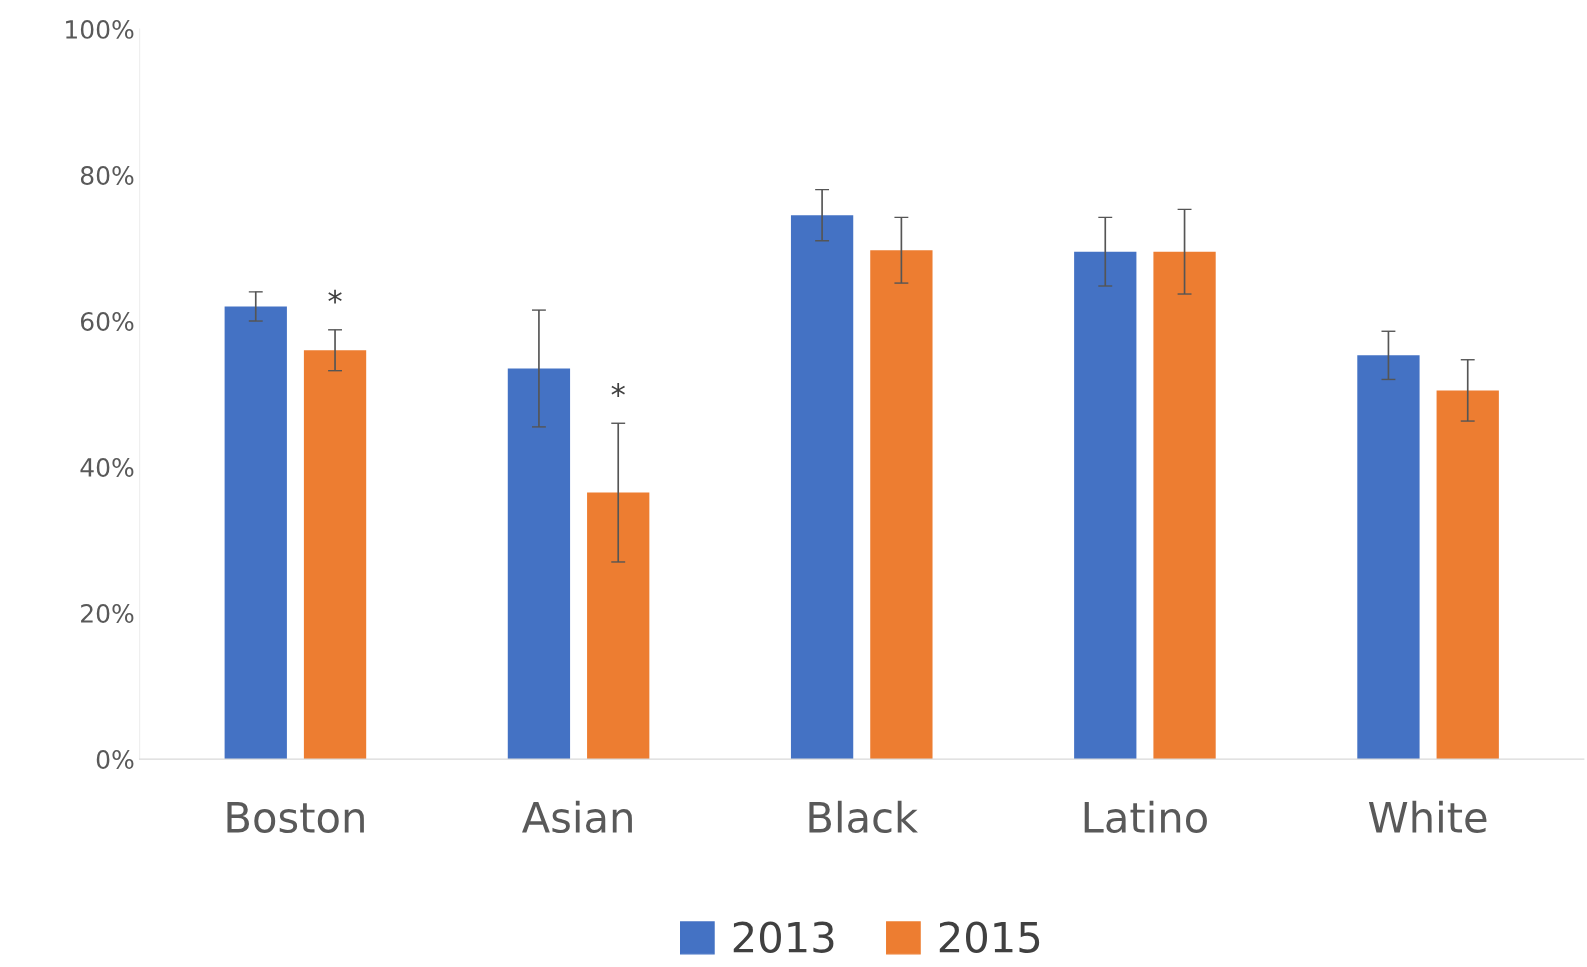 Image resolution: width=1587 pixels, height=967 pixels. What do you see at coordinates (295, 818) in the screenshot?
I see `x-tick-label: Boston` at bounding box center [295, 818].